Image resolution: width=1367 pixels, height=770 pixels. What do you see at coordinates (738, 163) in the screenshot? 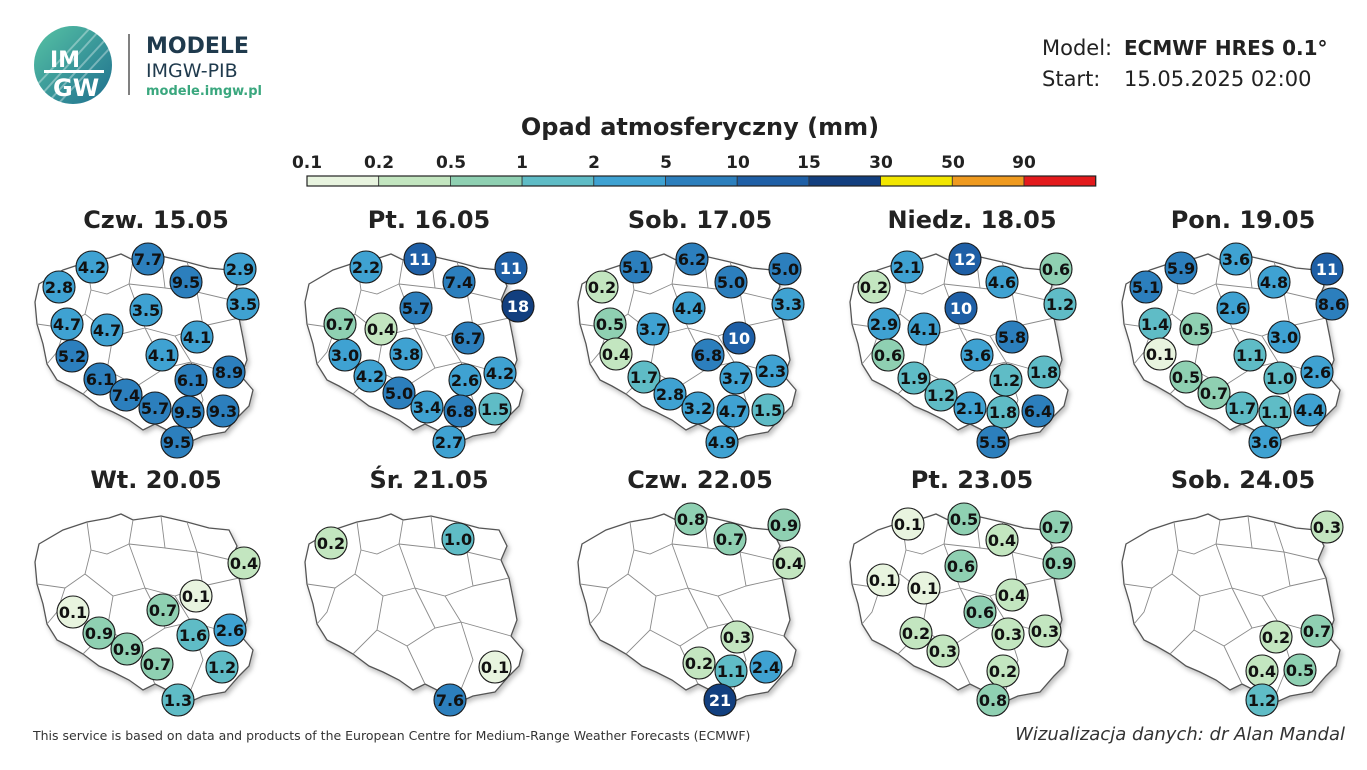
I see `legend-tick-label: 10` at bounding box center [738, 163].